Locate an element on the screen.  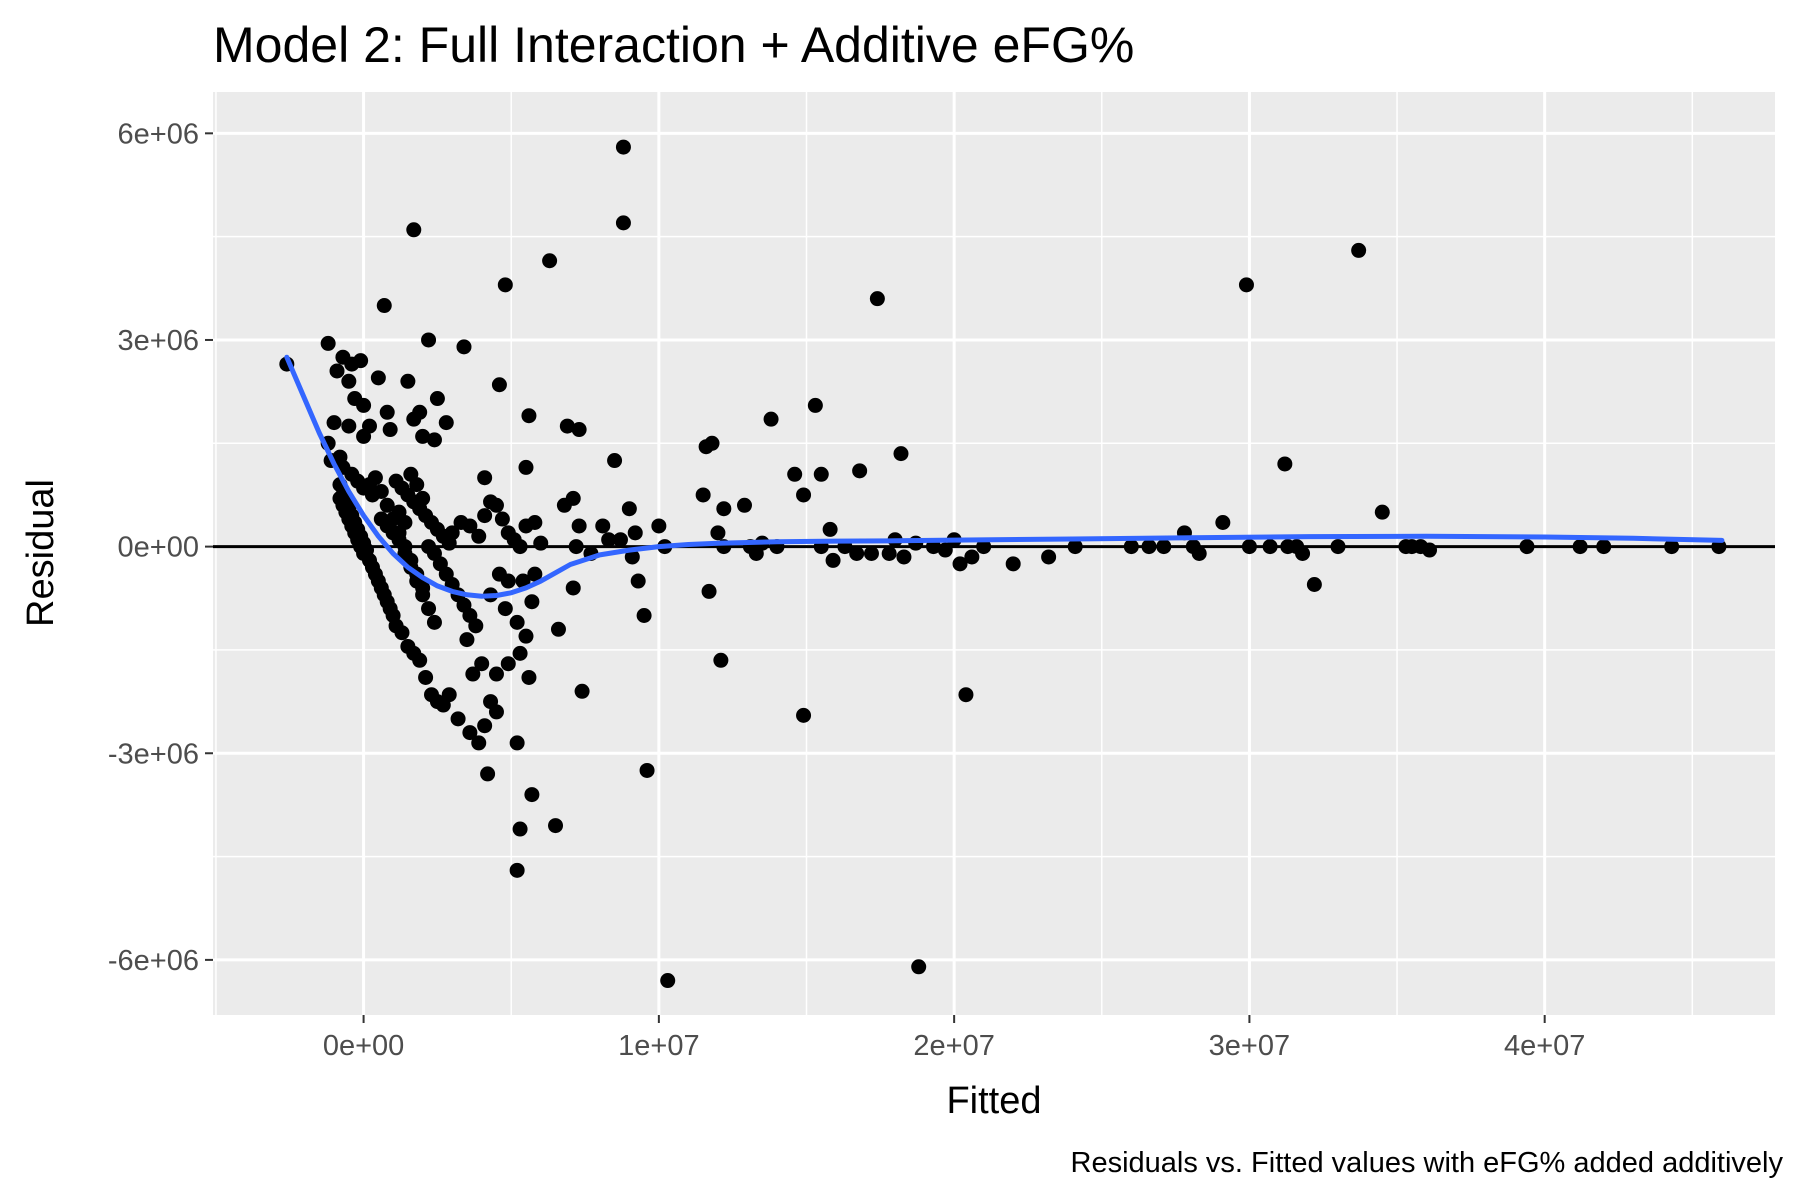
x-tick-label: 4e+07 is located at coordinates (1544, 1046).